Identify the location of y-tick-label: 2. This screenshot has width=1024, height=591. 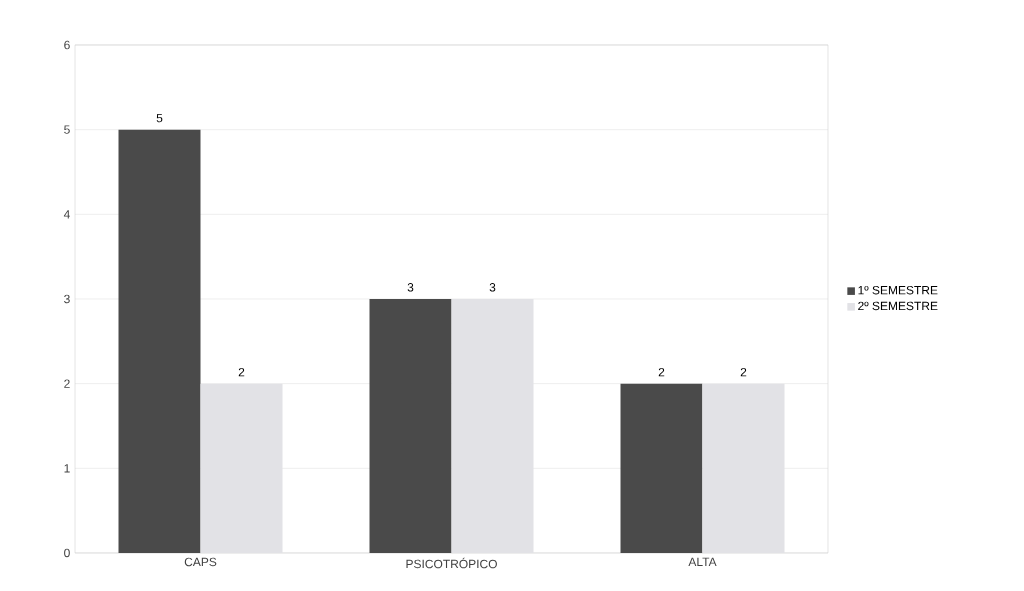
(67, 383).